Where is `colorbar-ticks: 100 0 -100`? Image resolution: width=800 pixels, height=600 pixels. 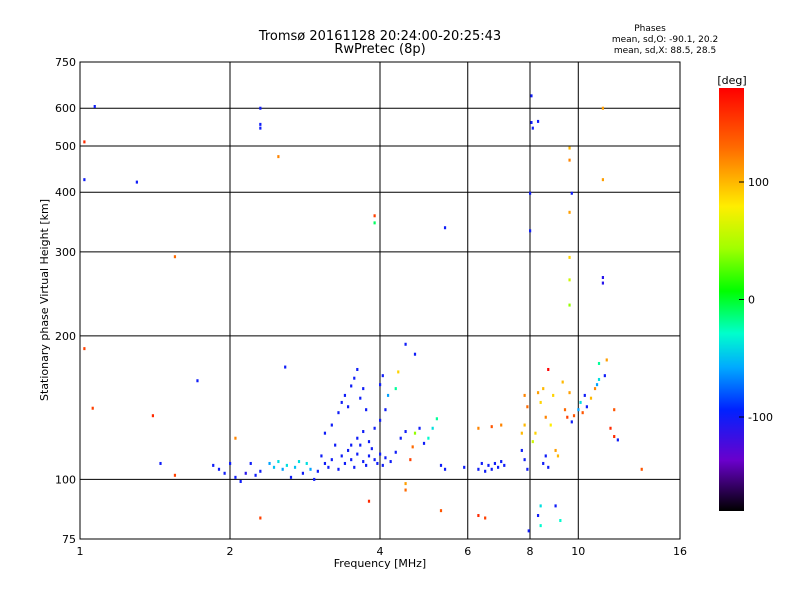
colorbar-ticks: 100 0 -100 is located at coordinates (756, 300).